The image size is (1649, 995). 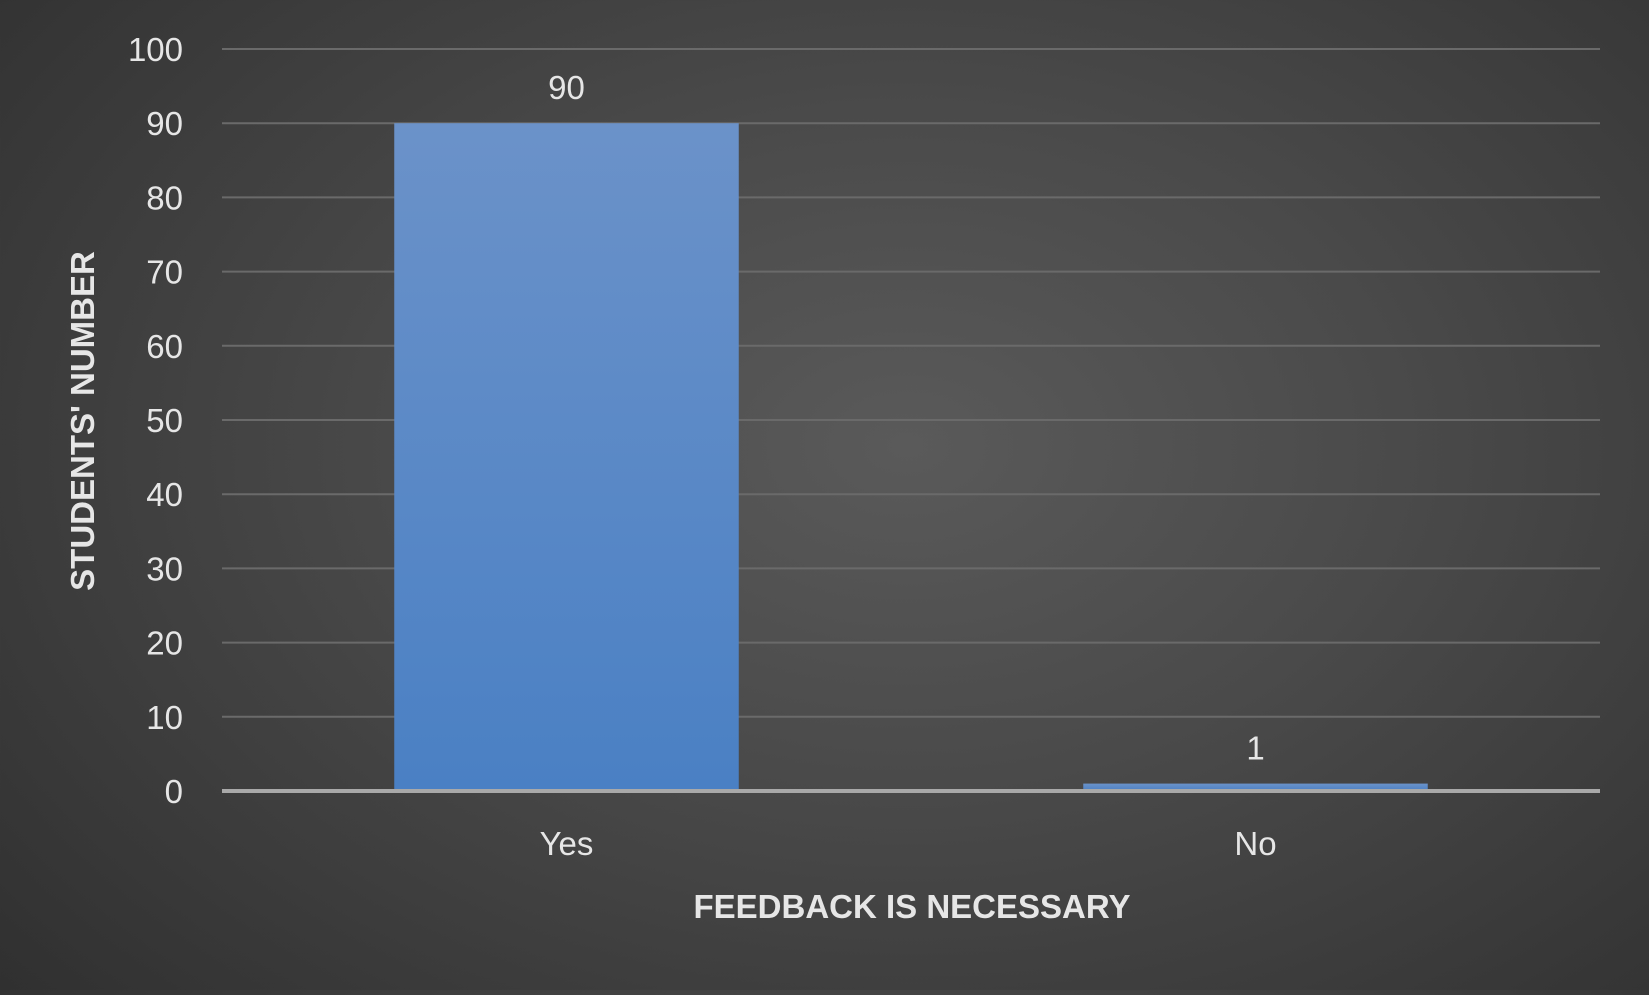 What do you see at coordinates (164, 643) in the screenshot?
I see `y-tick-label: 20` at bounding box center [164, 643].